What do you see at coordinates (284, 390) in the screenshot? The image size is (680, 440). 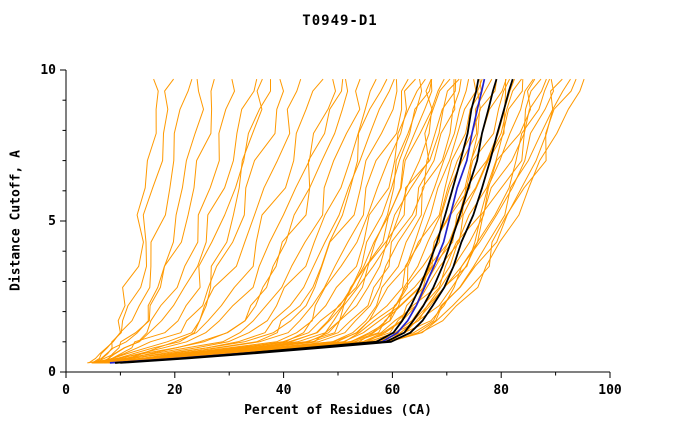 I see `x-tick-label: 40` at bounding box center [284, 390].